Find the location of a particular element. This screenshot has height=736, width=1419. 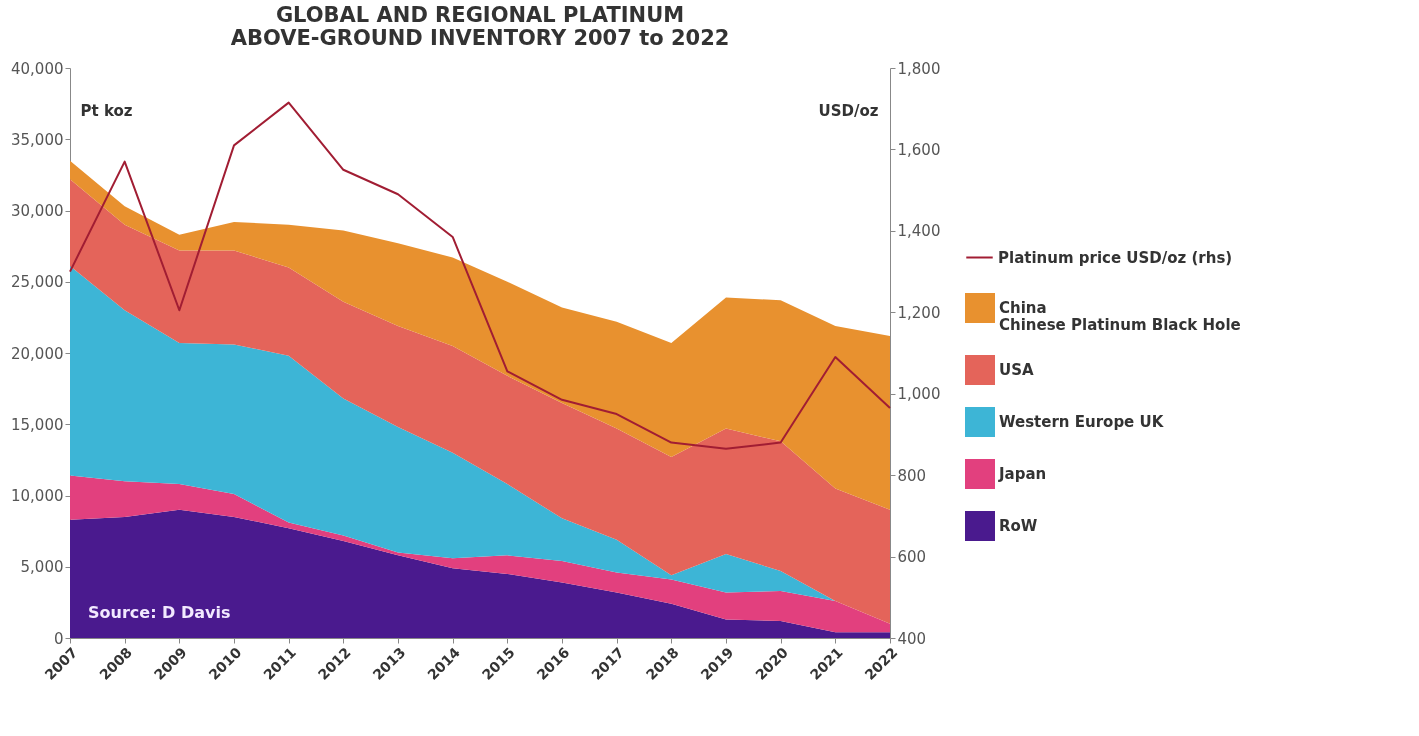

y-tick-label: 0 is located at coordinates (58, 638).